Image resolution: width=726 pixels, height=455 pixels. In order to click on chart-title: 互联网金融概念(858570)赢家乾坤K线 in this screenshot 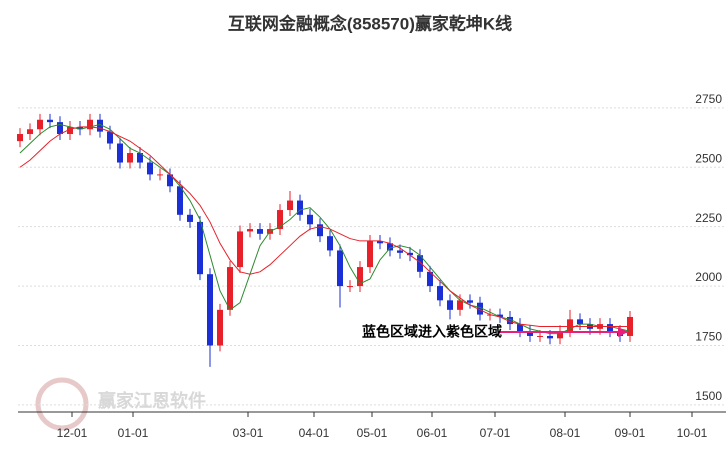, I will do `click(370, 23)`.